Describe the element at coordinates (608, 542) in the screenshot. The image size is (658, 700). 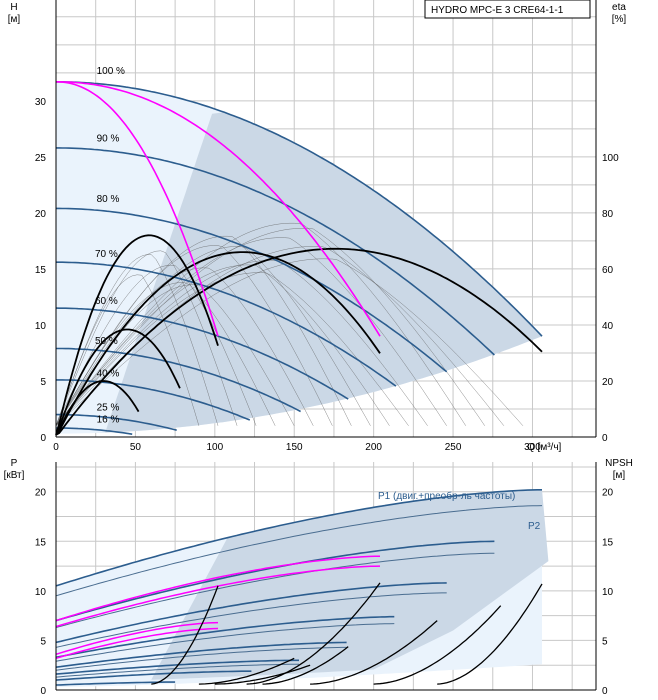
I see `npsh-tick-label: 15` at that location.